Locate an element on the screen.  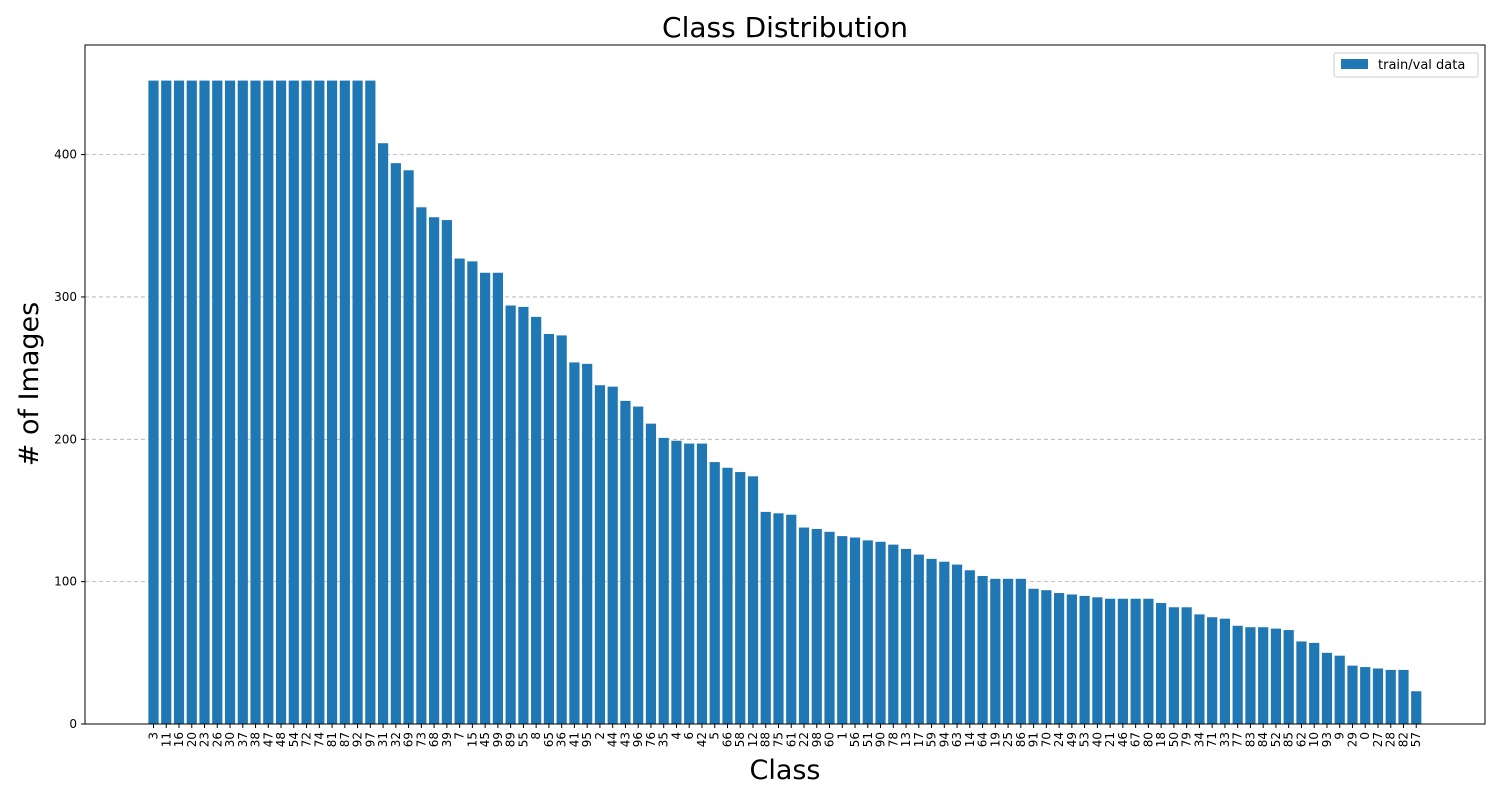
x-tick-label: 57 is located at coordinates (1416, 739).